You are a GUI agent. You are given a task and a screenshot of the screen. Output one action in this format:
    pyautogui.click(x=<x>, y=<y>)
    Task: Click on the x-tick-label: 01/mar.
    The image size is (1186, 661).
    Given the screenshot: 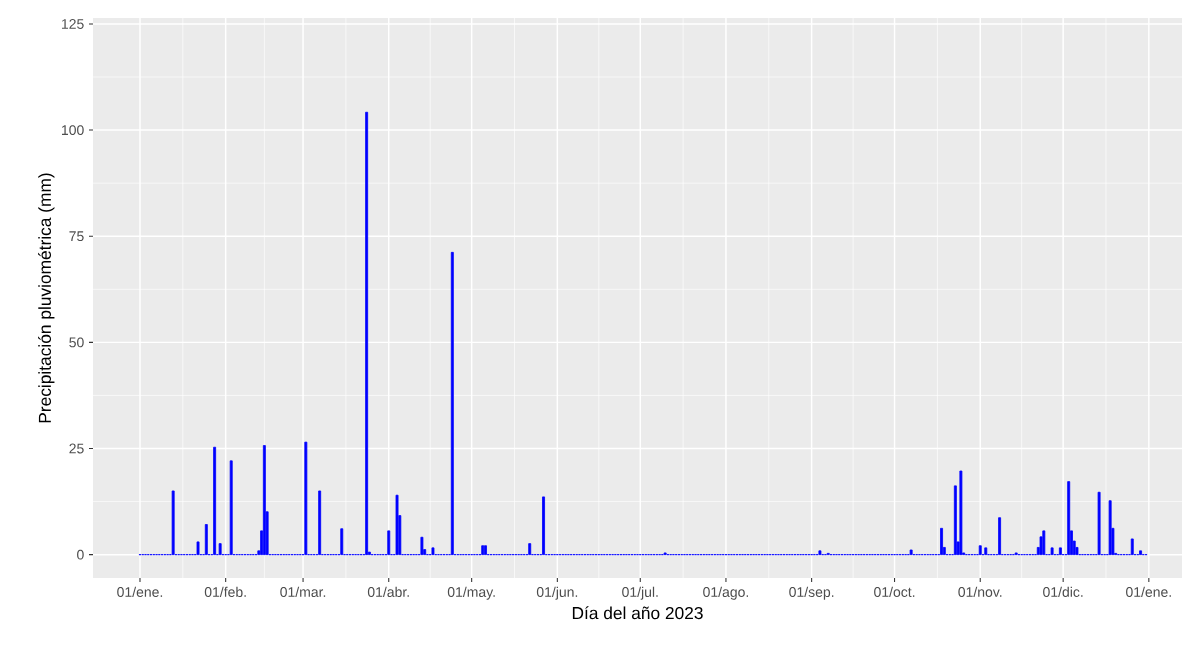 What is the action you would take?
    pyautogui.click(x=303, y=591)
    